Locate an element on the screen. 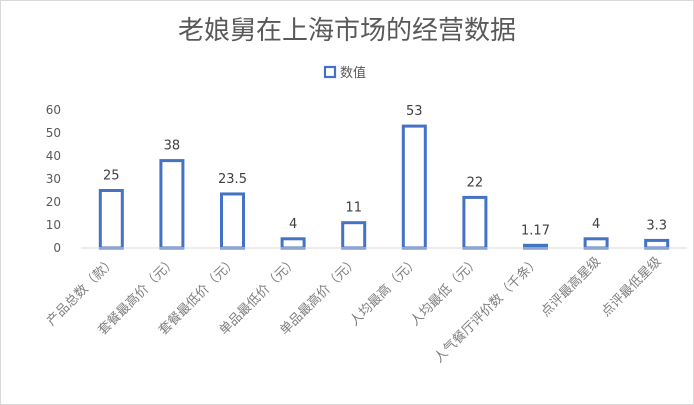  data-label: 25 is located at coordinates (111, 176).